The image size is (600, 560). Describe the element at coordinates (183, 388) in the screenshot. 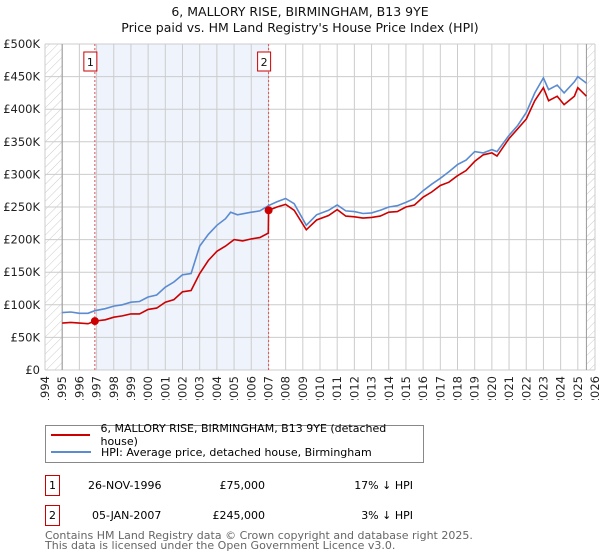

I see `x-tick-label: 2002` at that location.